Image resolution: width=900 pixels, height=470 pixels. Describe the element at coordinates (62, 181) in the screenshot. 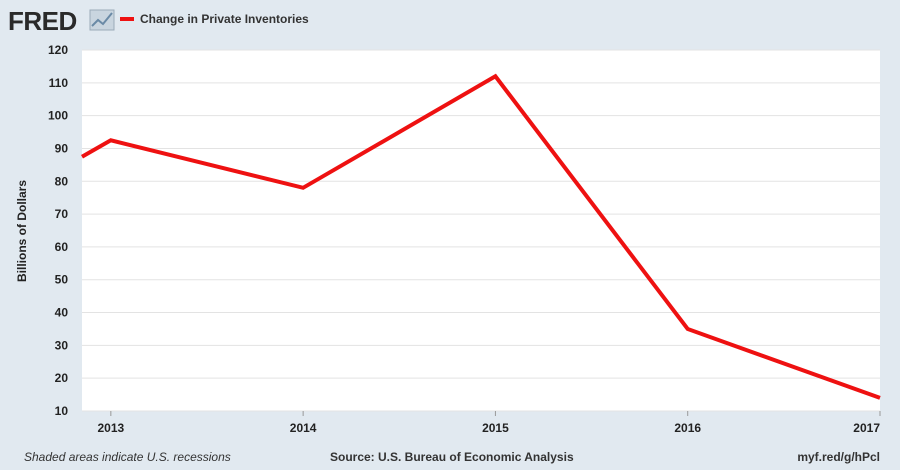

I see `y-tick-label: 80` at that location.